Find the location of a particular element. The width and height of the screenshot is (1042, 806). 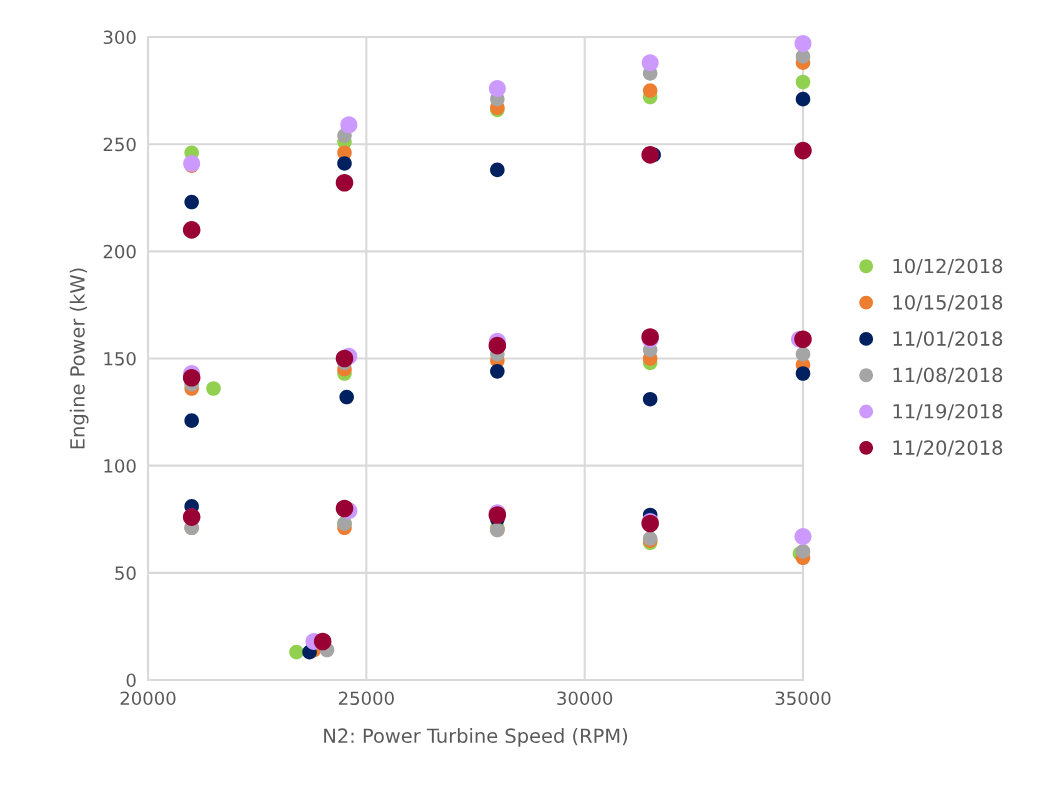

x-axis-title: N2: Power Turbine Speed (RPM) is located at coordinates (476, 737).